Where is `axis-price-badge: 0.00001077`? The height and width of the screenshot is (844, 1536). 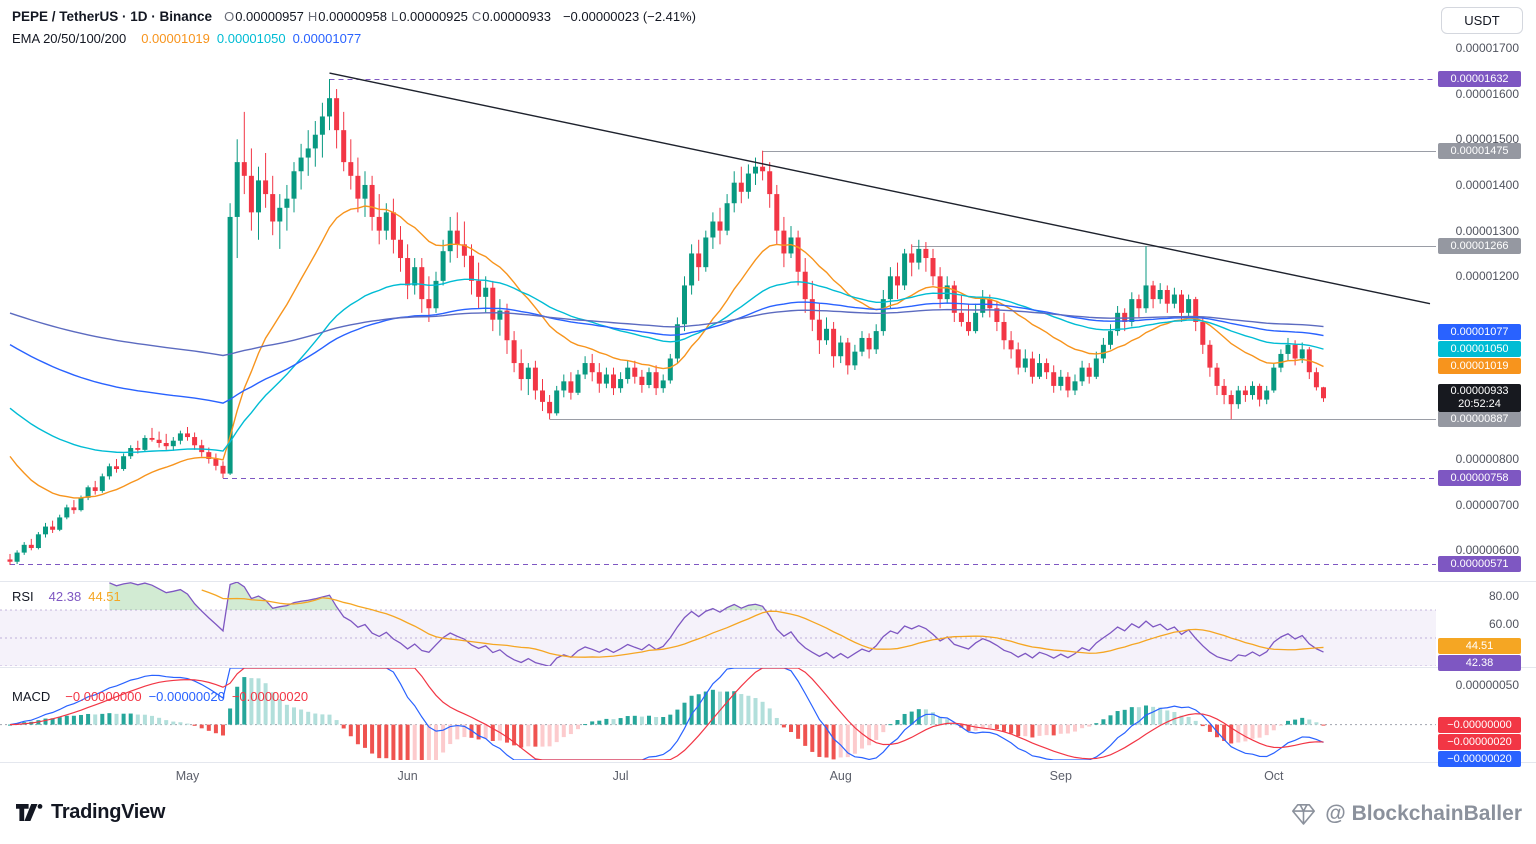 axis-price-badge: 0.00001077 is located at coordinates (1479, 332).